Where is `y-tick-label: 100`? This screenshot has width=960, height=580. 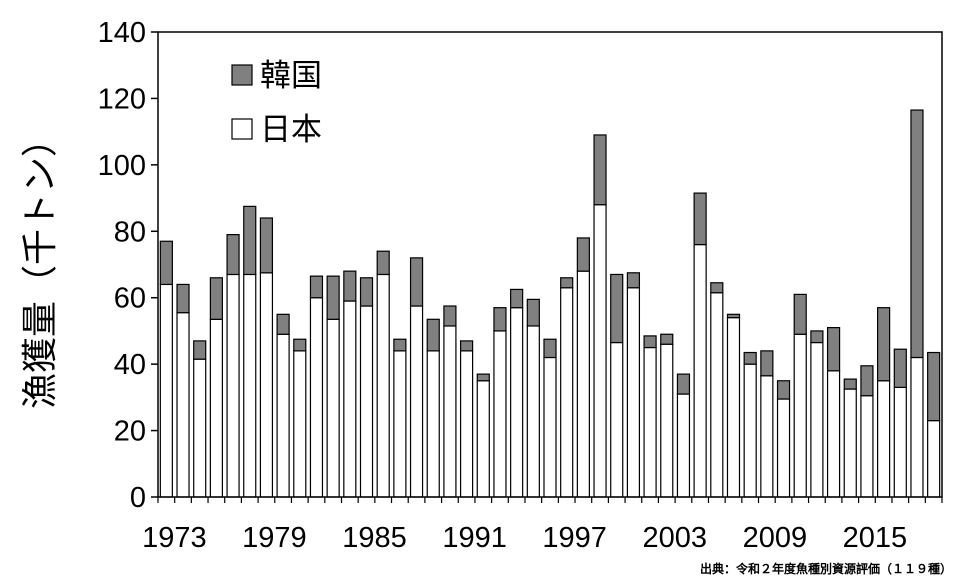 y-tick-label: 100 is located at coordinates (122, 166).